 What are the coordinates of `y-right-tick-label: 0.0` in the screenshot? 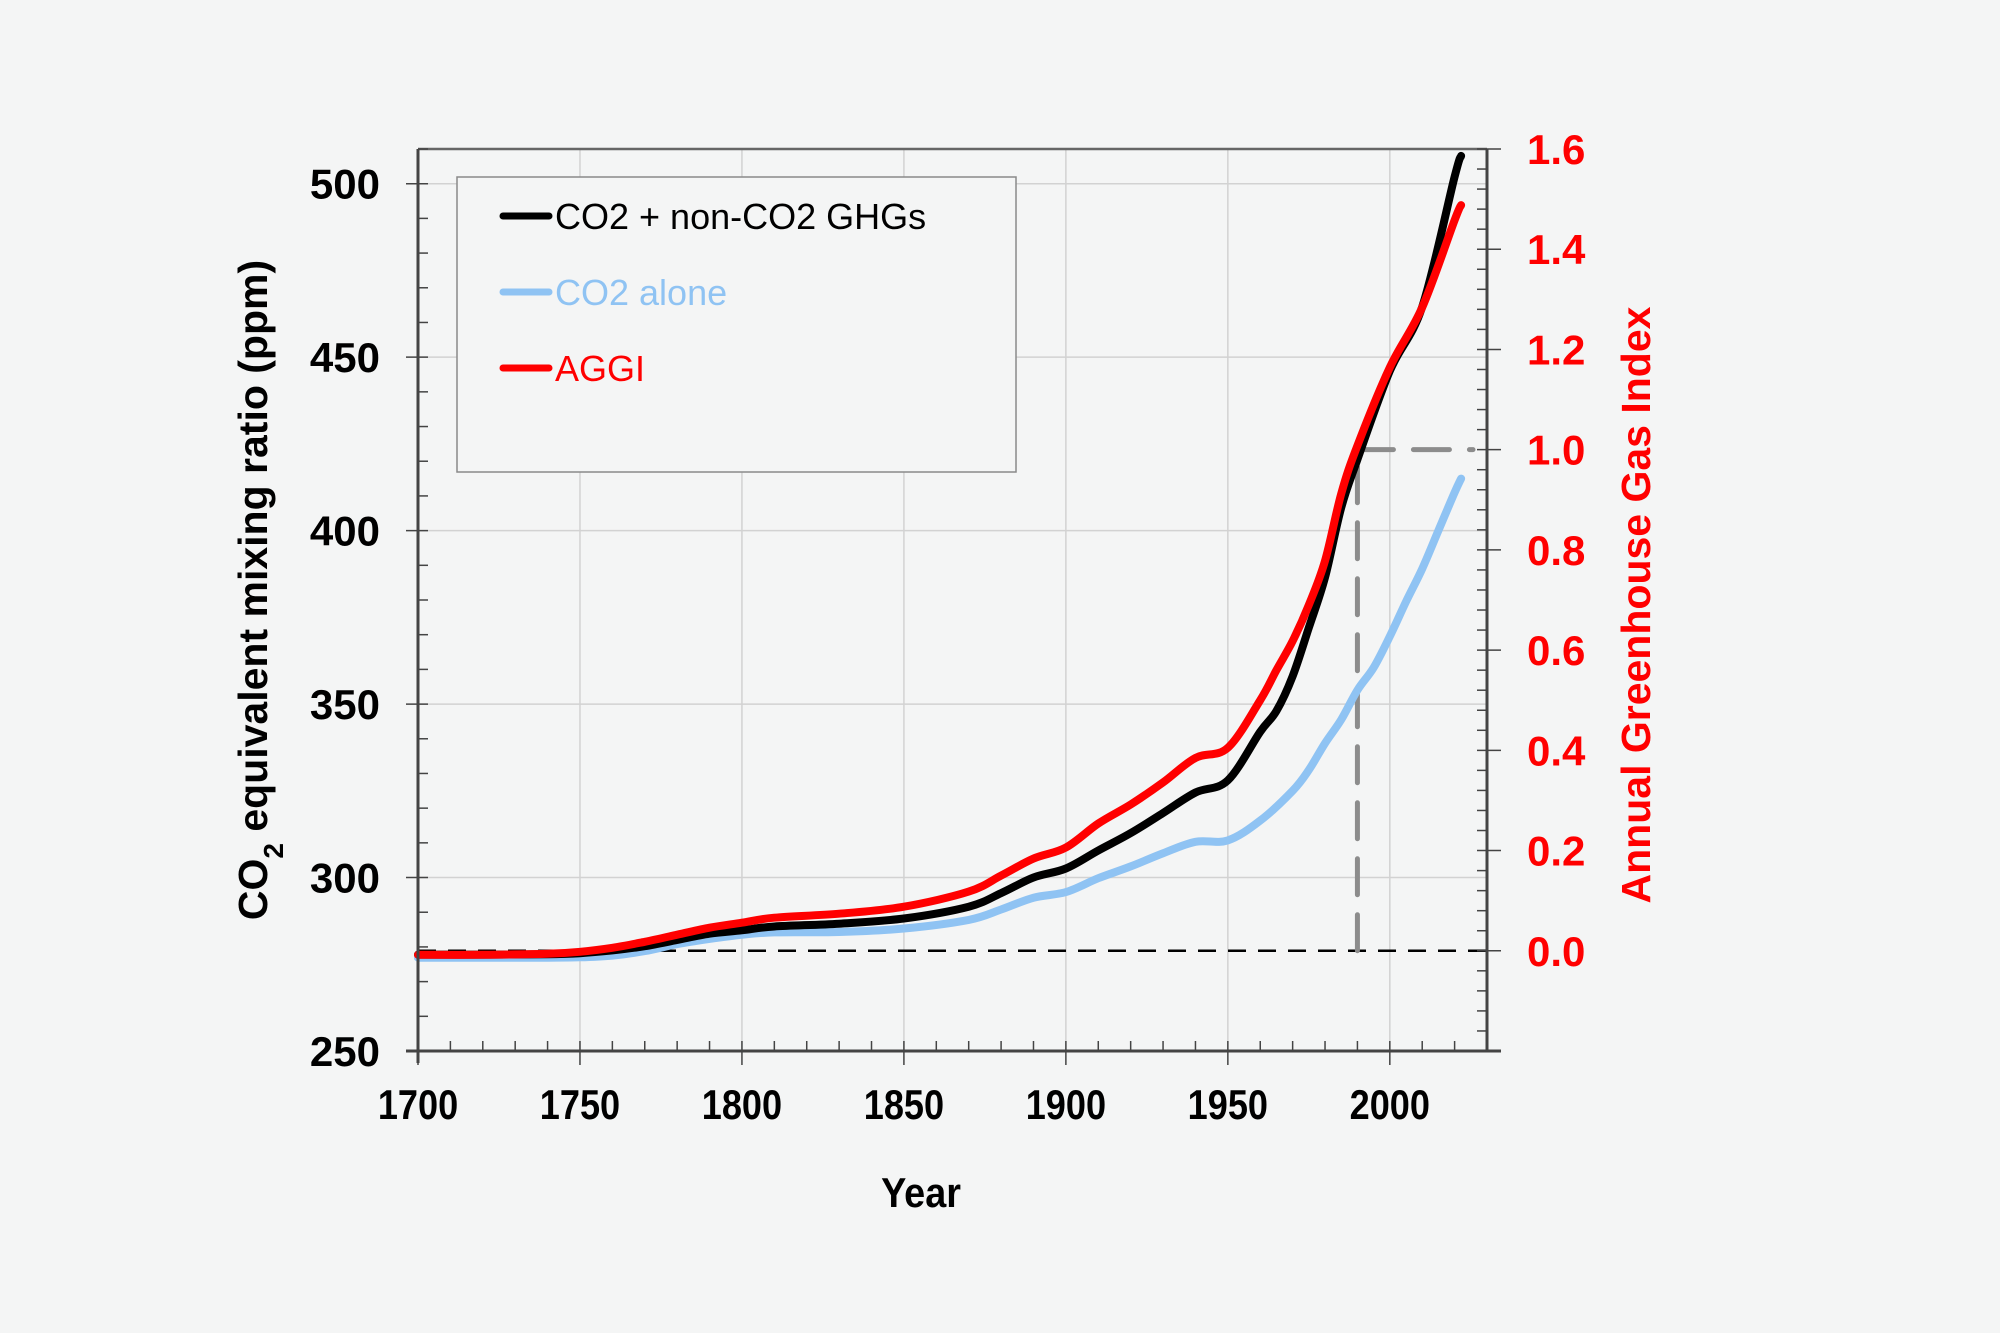 It's located at (1556, 951).